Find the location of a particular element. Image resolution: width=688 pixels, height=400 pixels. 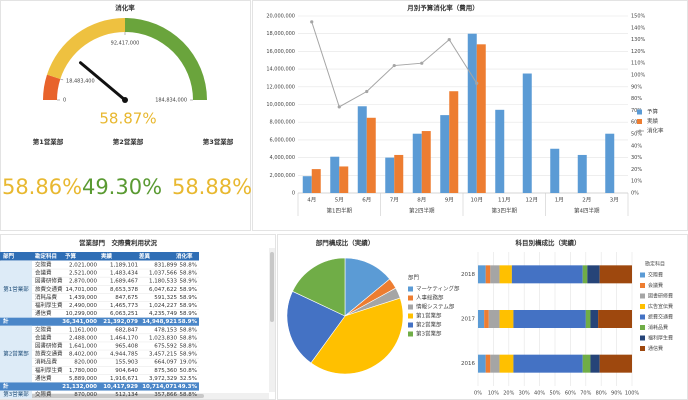

table-cell: 1,161,000 is located at coordinates (83, 330).